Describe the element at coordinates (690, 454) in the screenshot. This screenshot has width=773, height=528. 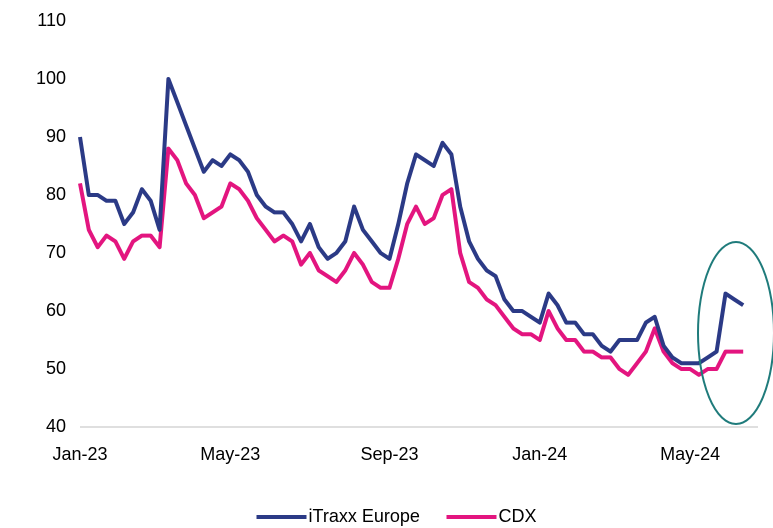
I see `x-tick-label: May-24` at that location.